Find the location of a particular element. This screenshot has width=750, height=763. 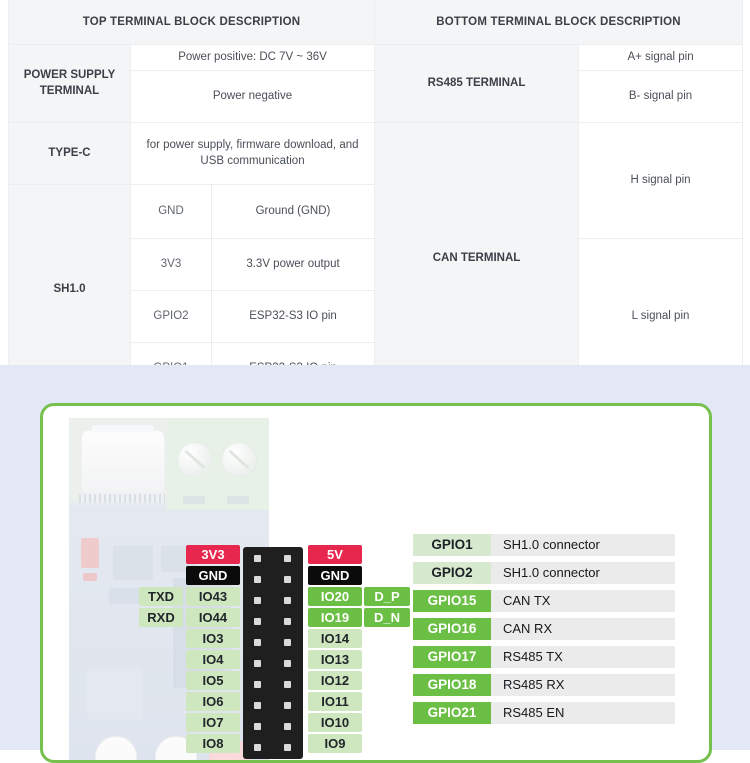

pin-label-io11: IO11 is located at coordinates (335, 701).